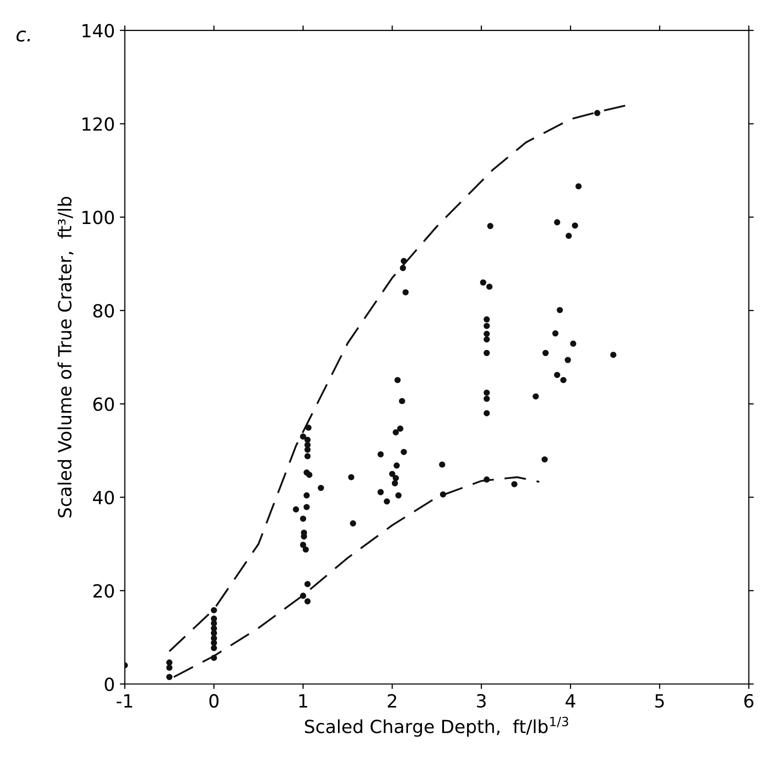  What do you see at coordinates (303, 701) in the screenshot?
I see `x-tick-label: 1` at bounding box center [303, 701].